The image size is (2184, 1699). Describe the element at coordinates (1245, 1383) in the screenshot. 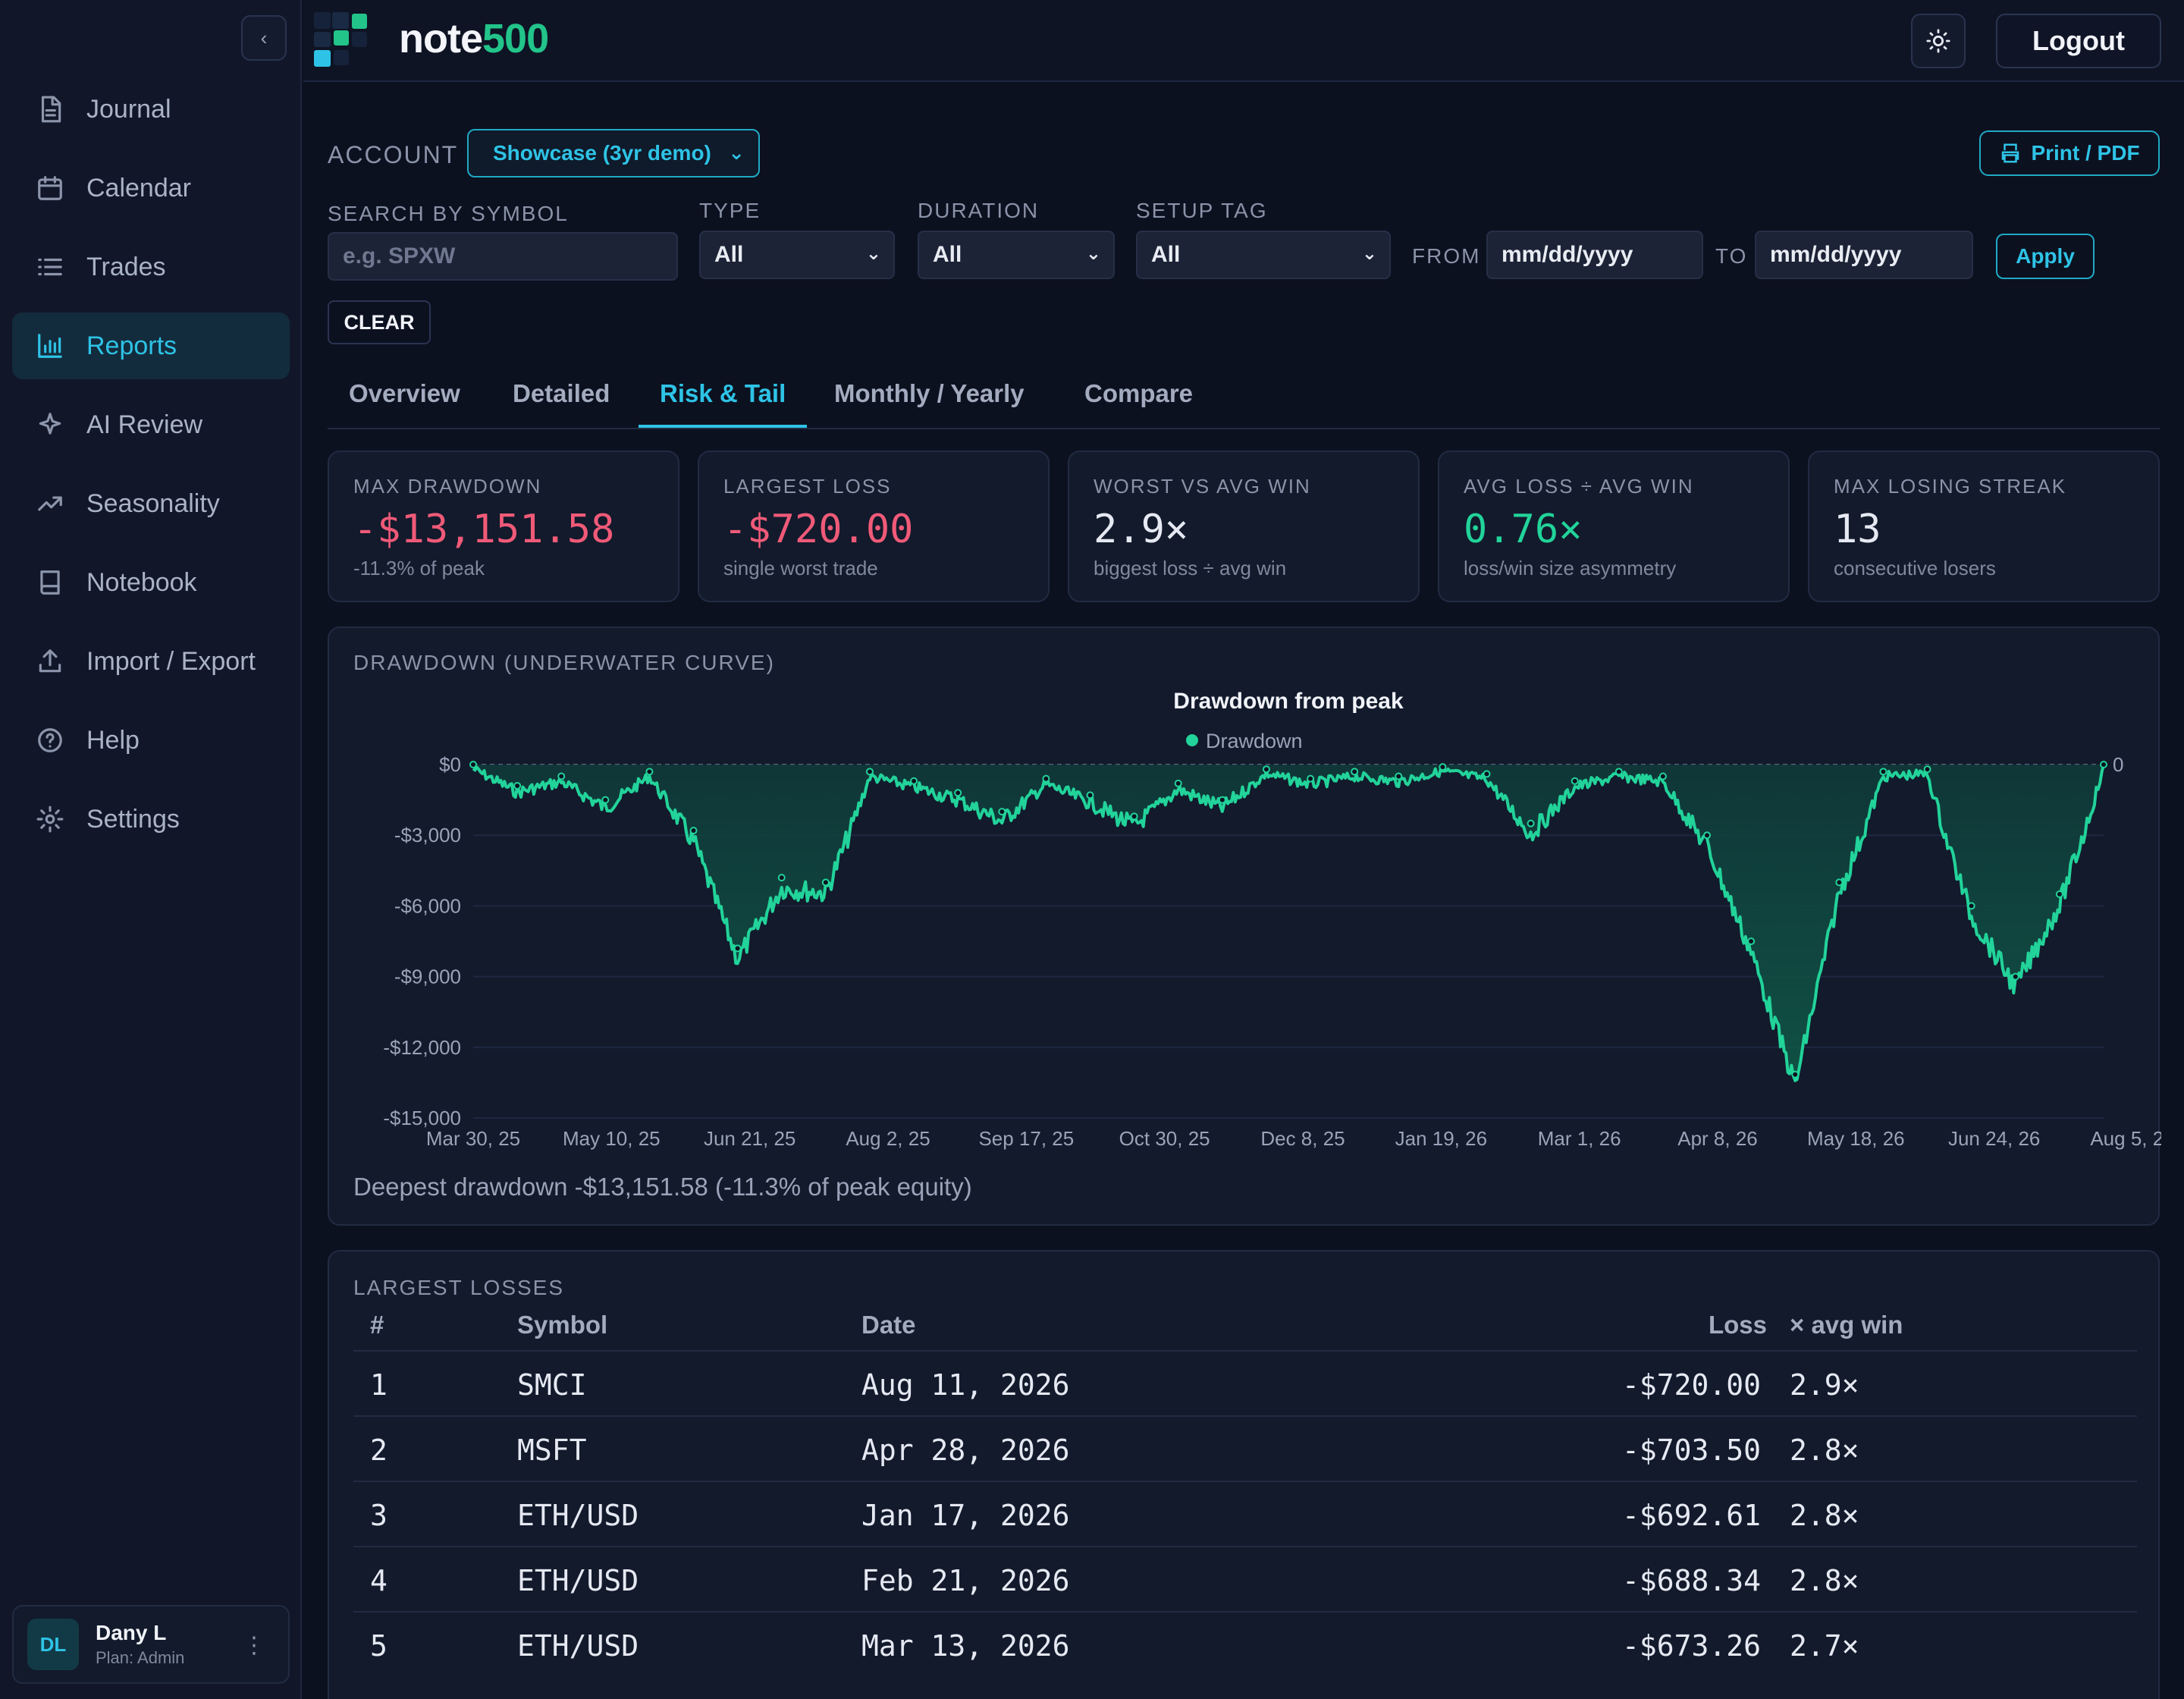

I see `table-row: 1 SMCI Aug 11, 2026 -$720.00 2.9×` at that location.